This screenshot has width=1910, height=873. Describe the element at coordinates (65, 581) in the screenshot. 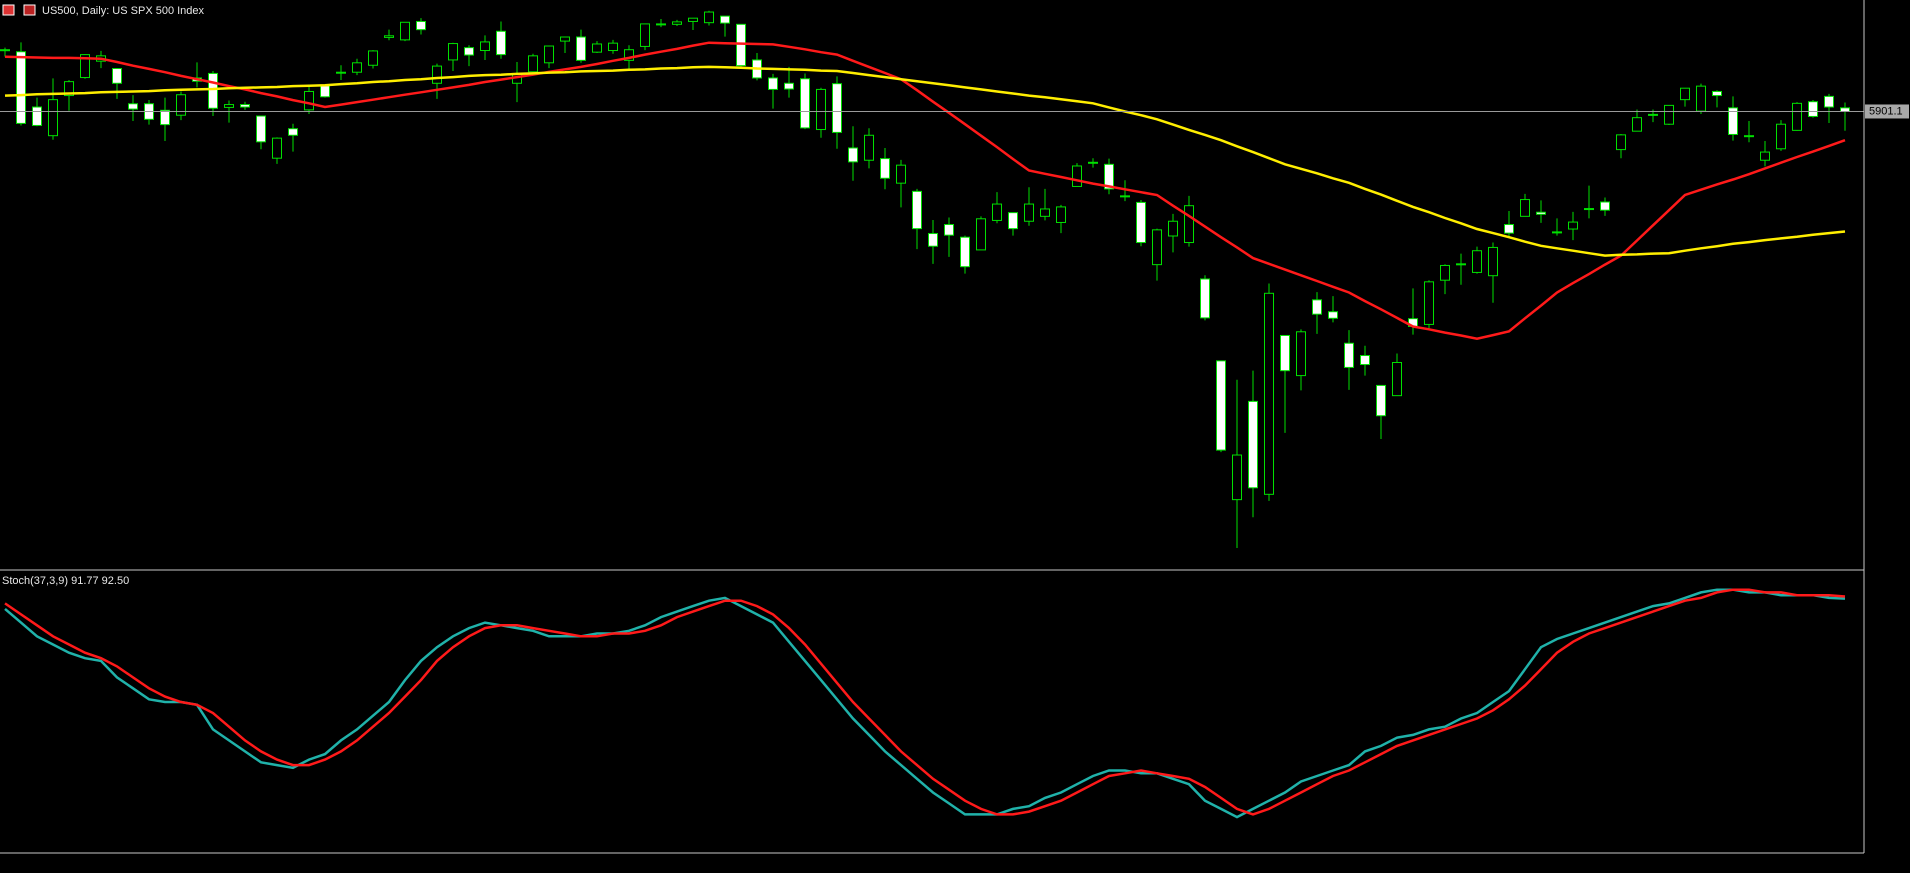

I see `indicator-title: Stoch(37,3,9) 91.77 92.50` at that location.